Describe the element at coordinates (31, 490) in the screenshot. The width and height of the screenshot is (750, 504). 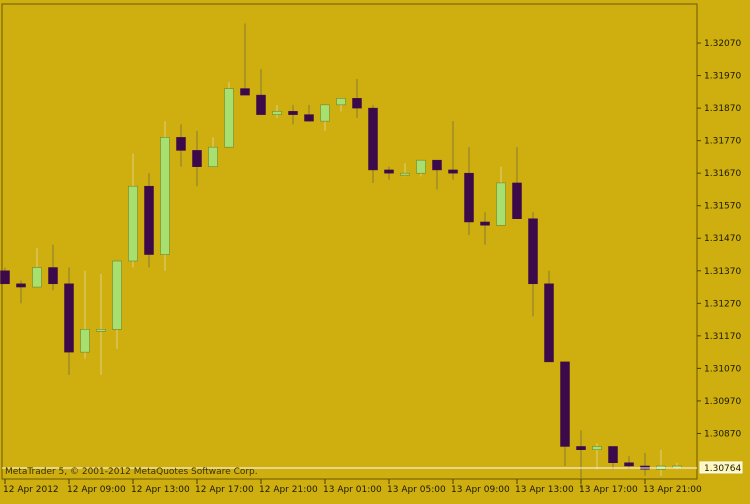
I see `time-tick-label: 12 Apr 2012` at that location.